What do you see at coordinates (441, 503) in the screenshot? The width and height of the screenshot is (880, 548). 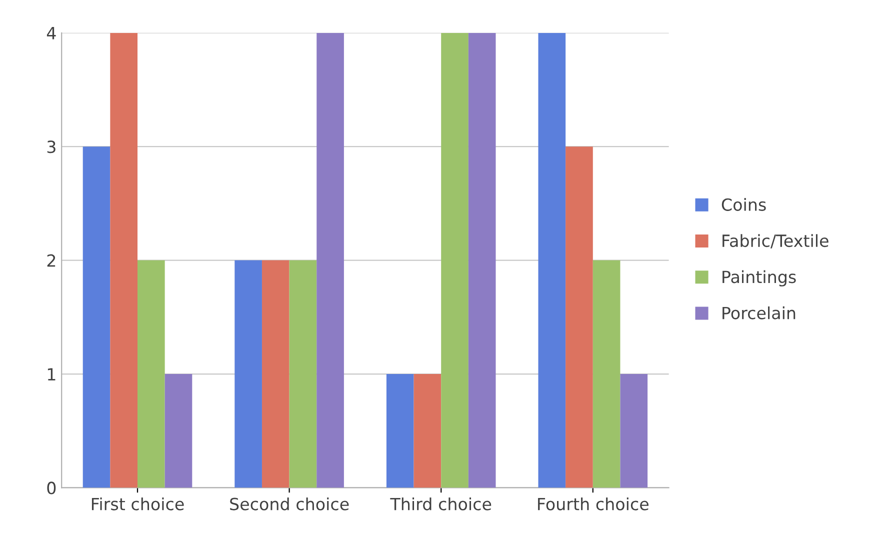 I see `x-tick-label: Third choice` at bounding box center [441, 503].